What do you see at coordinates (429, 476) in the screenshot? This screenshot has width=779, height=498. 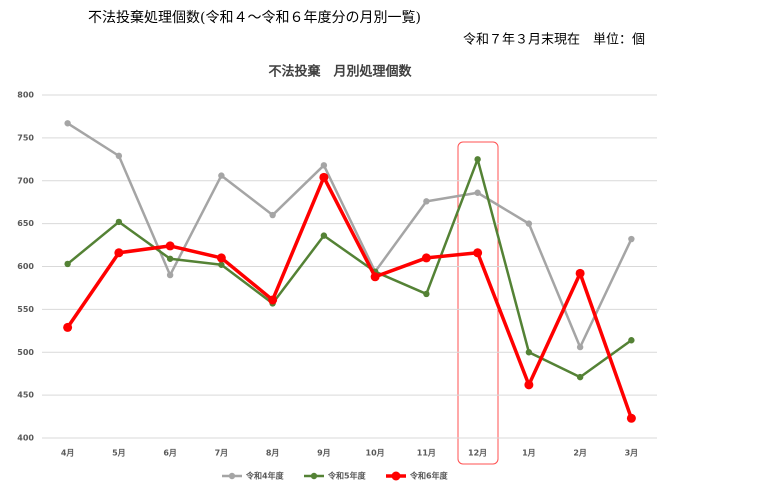 I see `legend-label: 令和6年度` at bounding box center [429, 476].